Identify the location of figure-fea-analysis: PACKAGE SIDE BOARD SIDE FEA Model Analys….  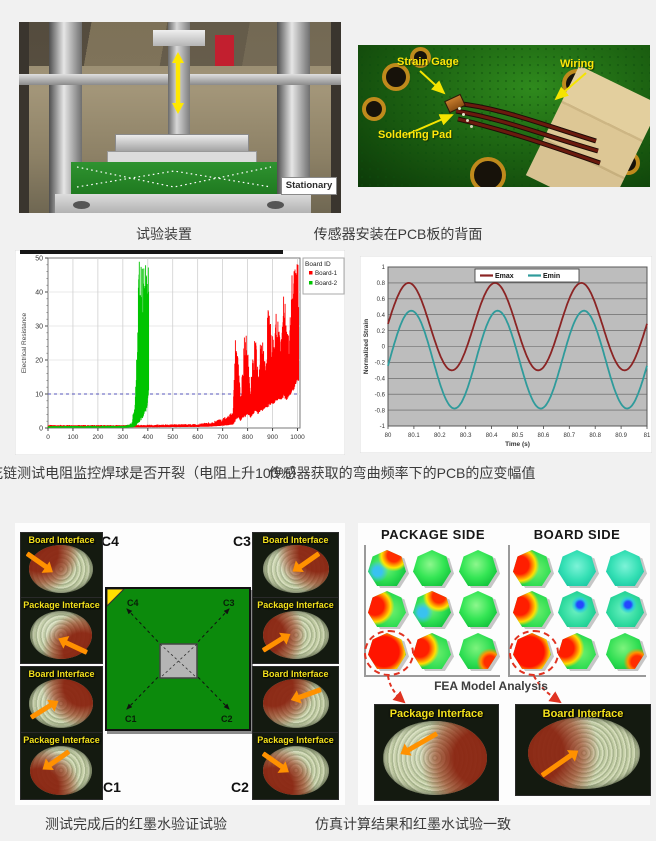
(504, 664).